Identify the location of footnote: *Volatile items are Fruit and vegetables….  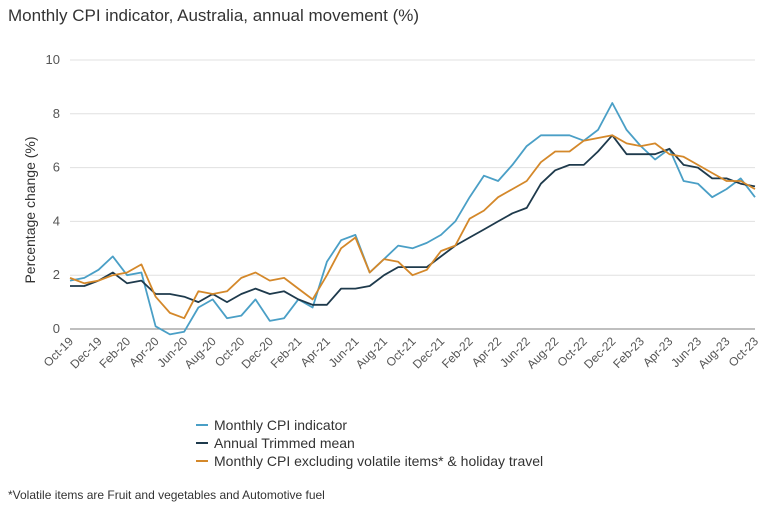
(166, 495).